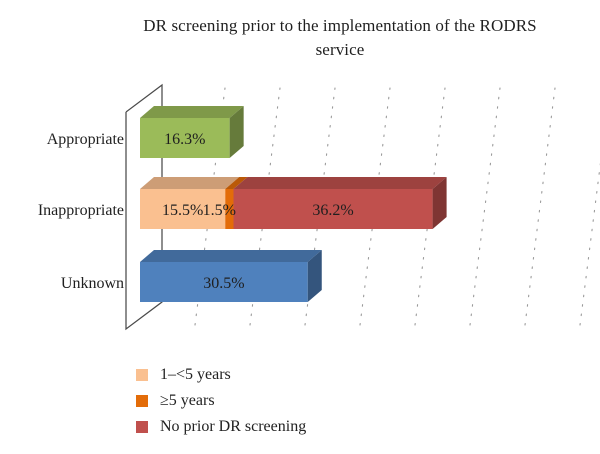 The image size is (600, 454). I want to click on legend-item-1-5-years: 1–<5 years, so click(266, 375).